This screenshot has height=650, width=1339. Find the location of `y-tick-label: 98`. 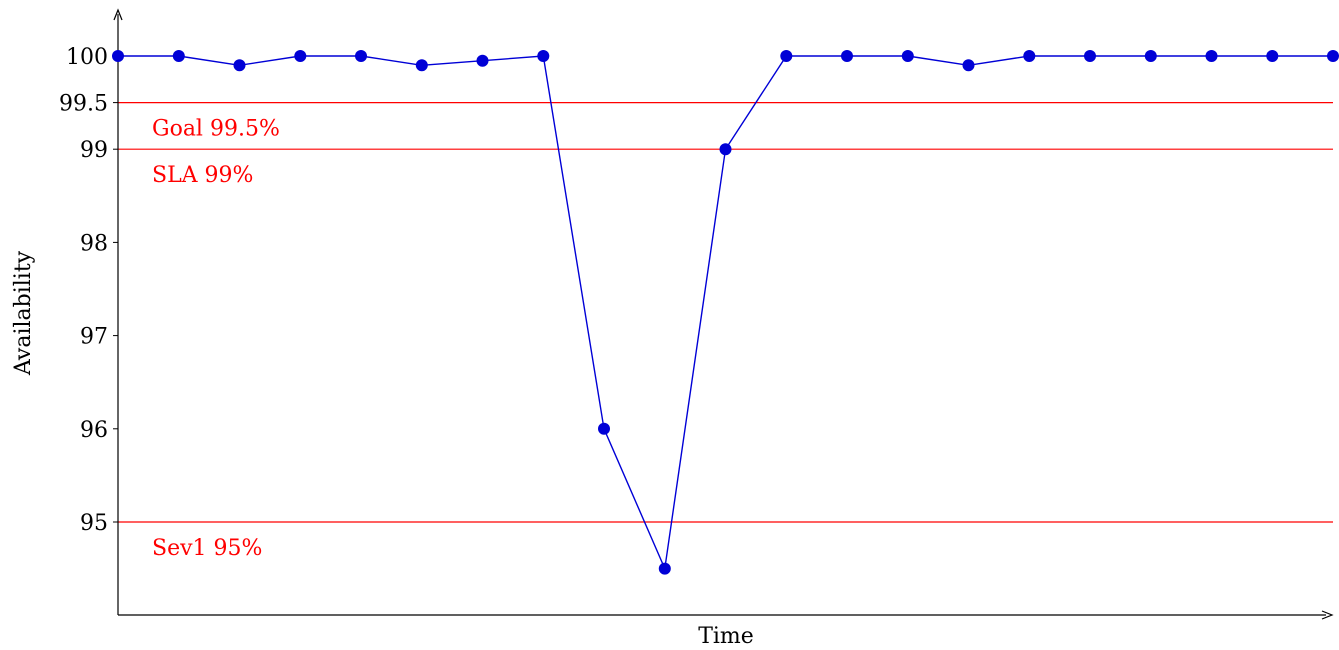

y-tick-label: 98 is located at coordinates (94, 243).